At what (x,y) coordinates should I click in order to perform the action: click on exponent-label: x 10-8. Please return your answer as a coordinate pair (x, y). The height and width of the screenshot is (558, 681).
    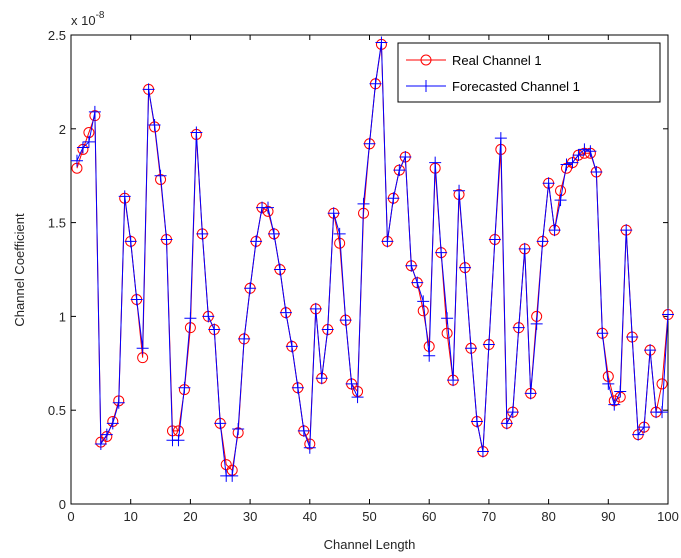
    Looking at the image, I should click on (88, 19).